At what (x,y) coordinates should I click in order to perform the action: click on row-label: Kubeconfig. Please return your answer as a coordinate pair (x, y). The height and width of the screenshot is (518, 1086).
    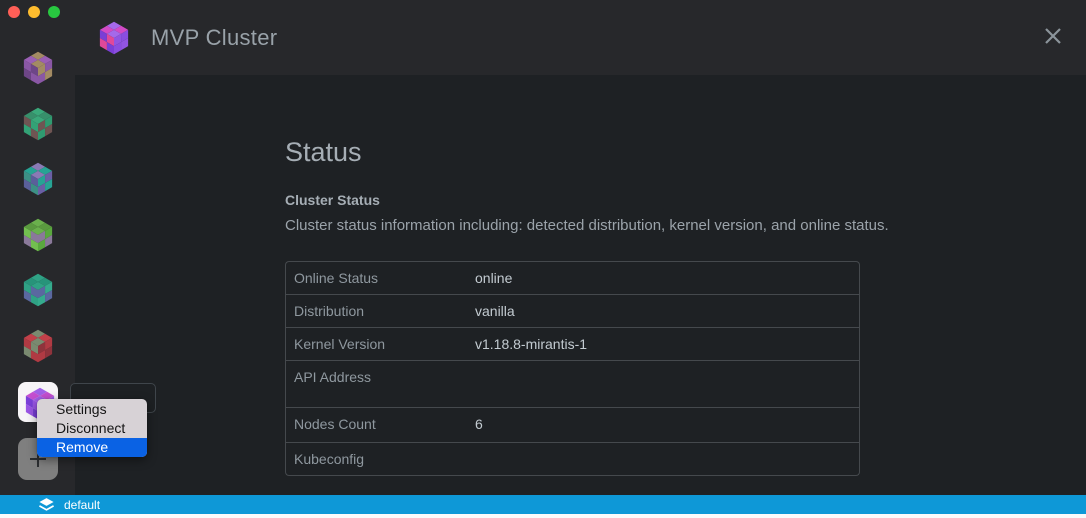
    Looking at the image, I should click on (376, 459).